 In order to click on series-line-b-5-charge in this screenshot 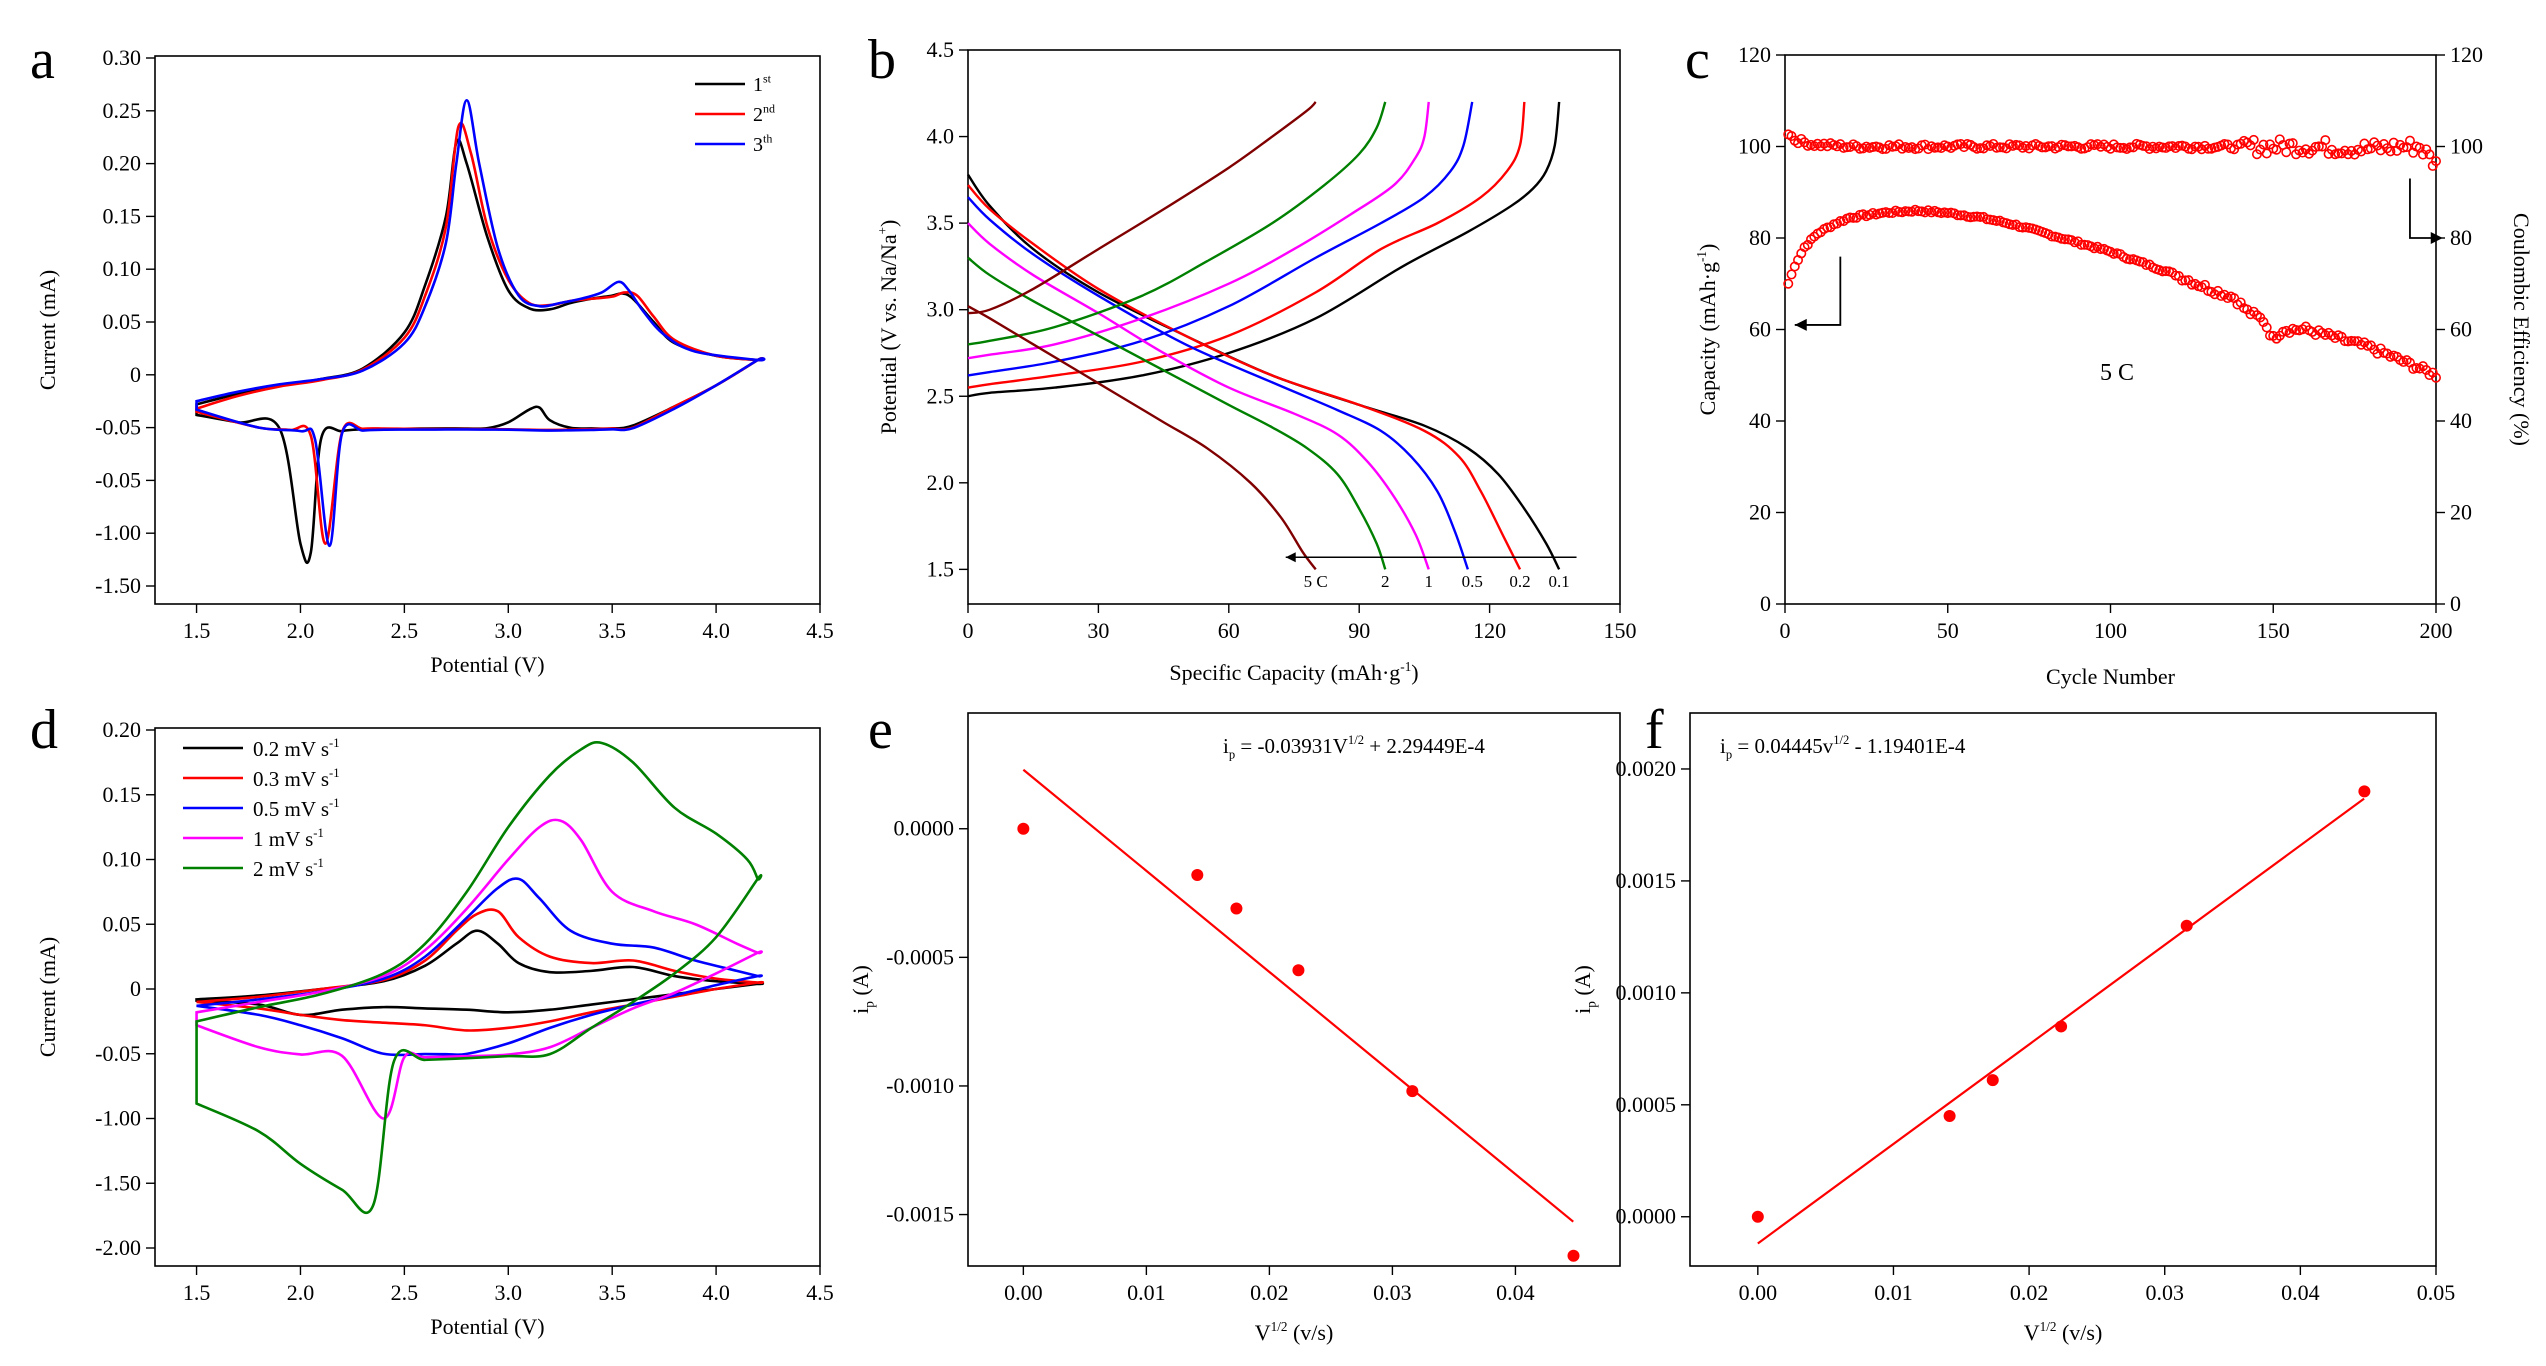, I will do `click(1142, 208)`.